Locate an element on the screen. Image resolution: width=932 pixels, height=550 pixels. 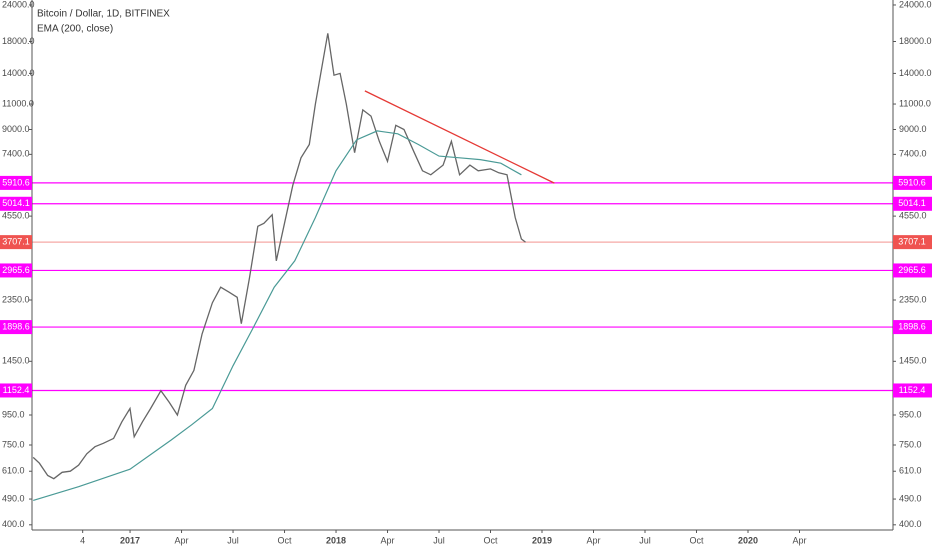
level-label: 2965.6 is located at coordinates (16, 270).